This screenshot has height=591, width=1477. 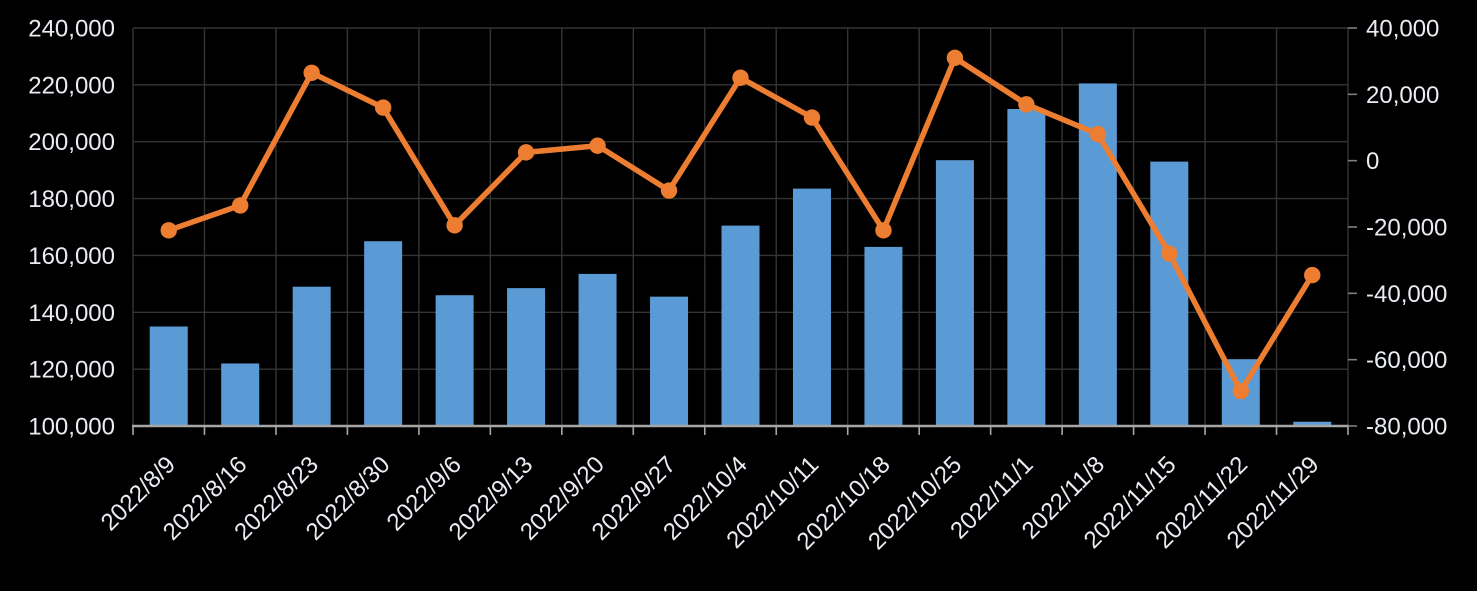 What do you see at coordinates (71, 199) in the screenshot?
I see `y-axis-left-label: 180,000` at bounding box center [71, 199].